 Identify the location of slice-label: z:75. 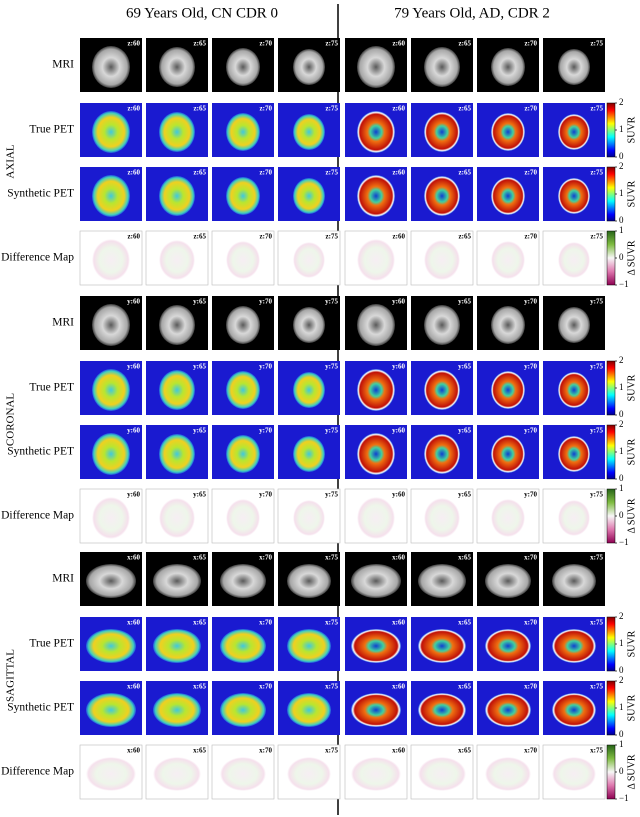
(332, 237).